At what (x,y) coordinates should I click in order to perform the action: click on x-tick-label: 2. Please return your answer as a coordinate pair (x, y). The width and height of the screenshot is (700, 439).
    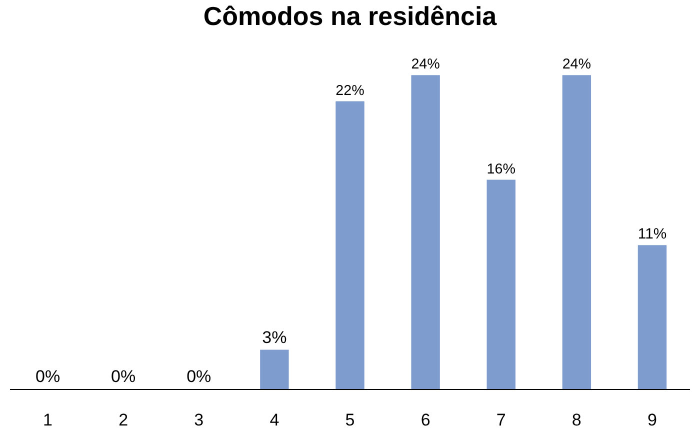
    Looking at the image, I should click on (123, 420).